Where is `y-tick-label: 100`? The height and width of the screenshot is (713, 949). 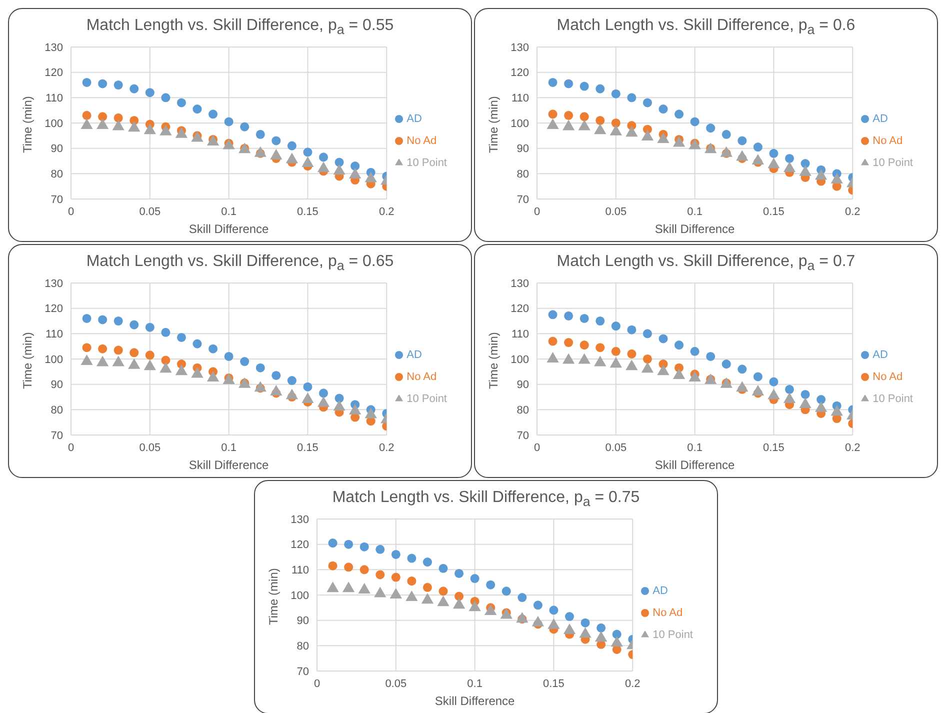 y-tick-label: 100 is located at coordinates (519, 124).